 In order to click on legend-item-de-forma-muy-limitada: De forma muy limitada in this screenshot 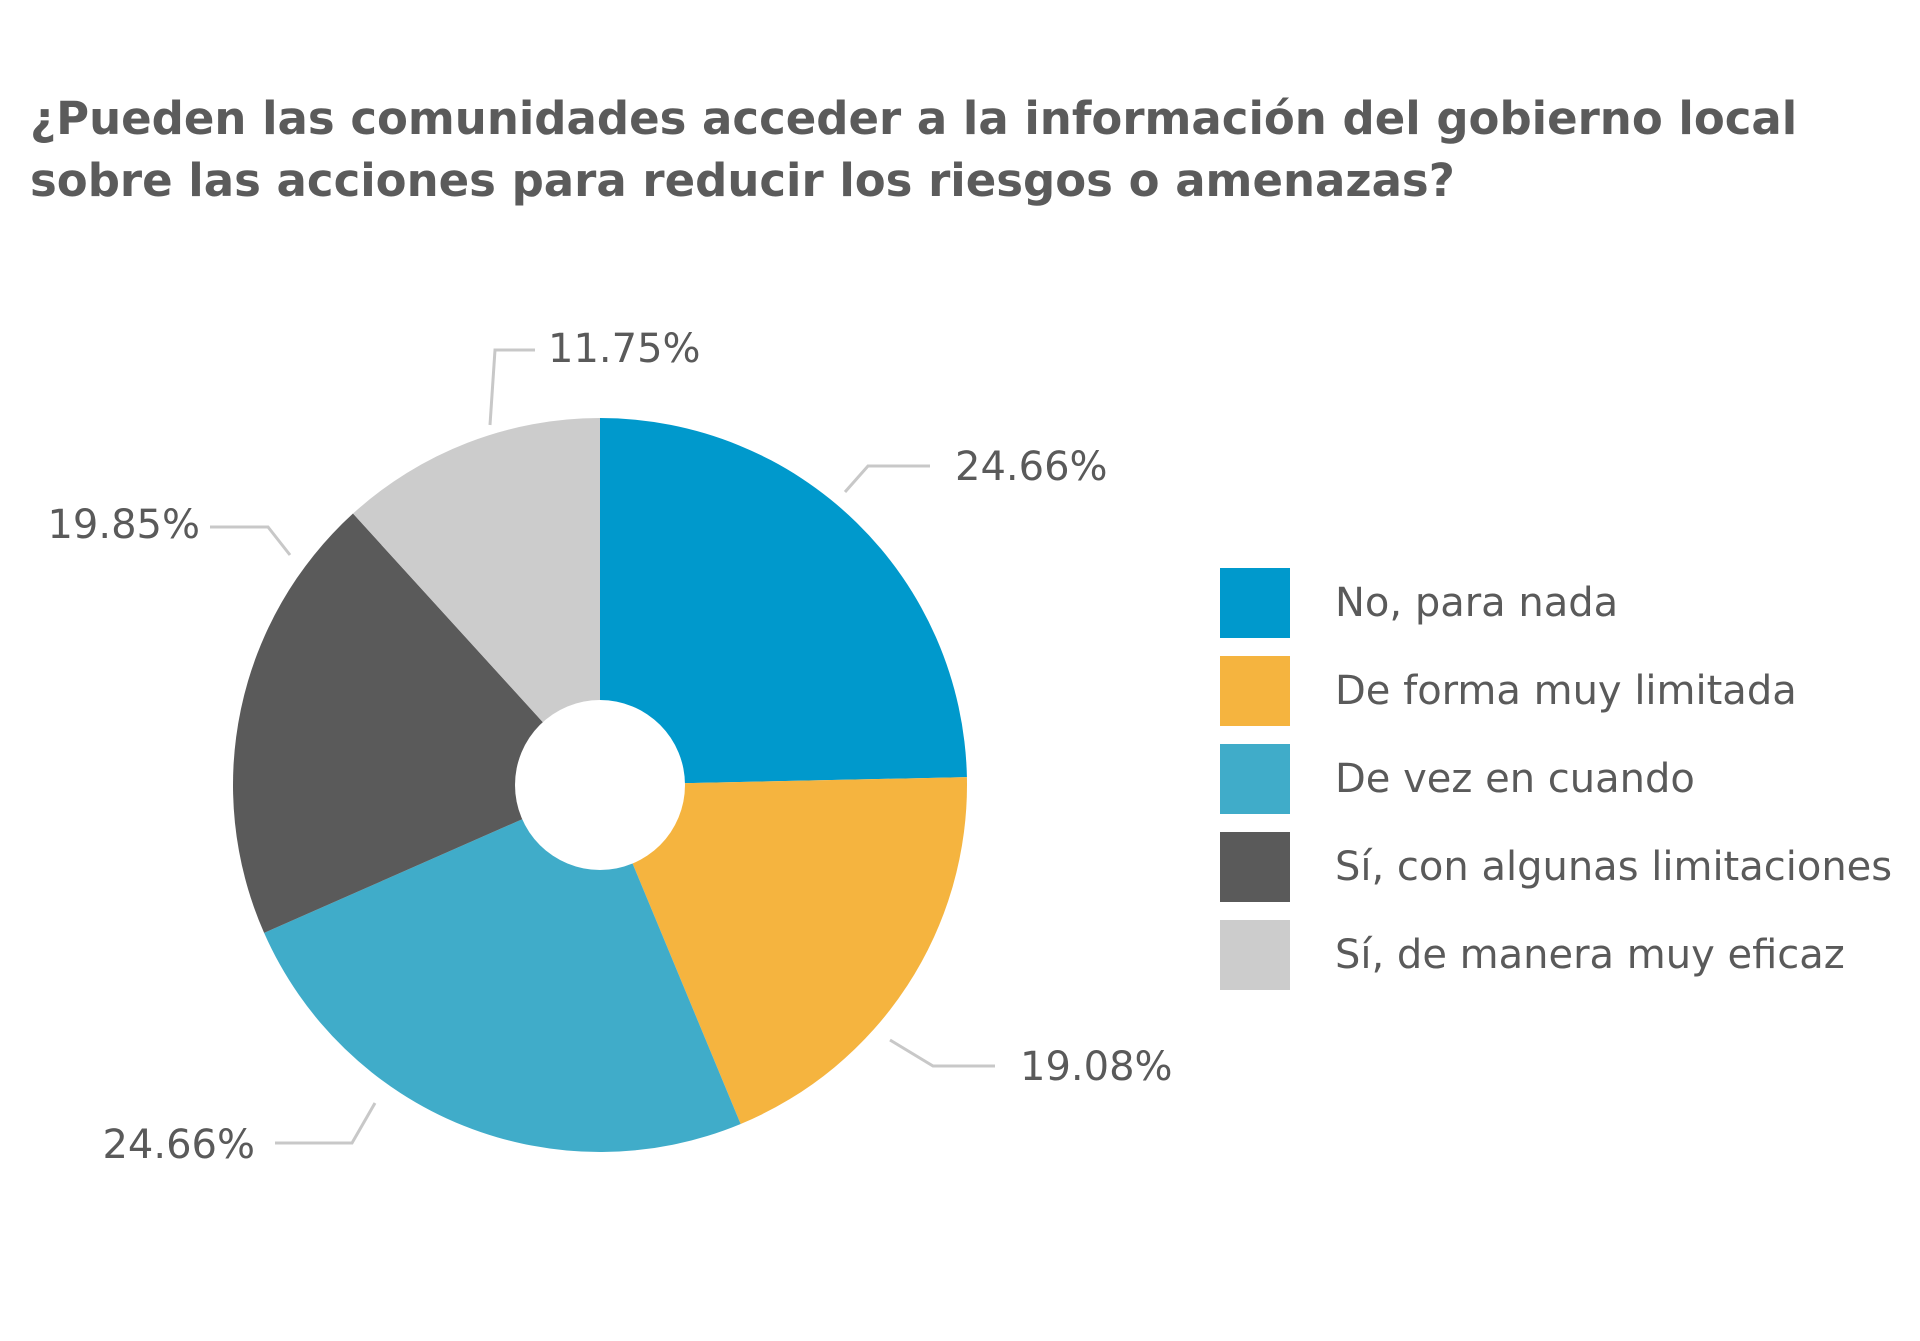, I will do `click(1560, 691)`.